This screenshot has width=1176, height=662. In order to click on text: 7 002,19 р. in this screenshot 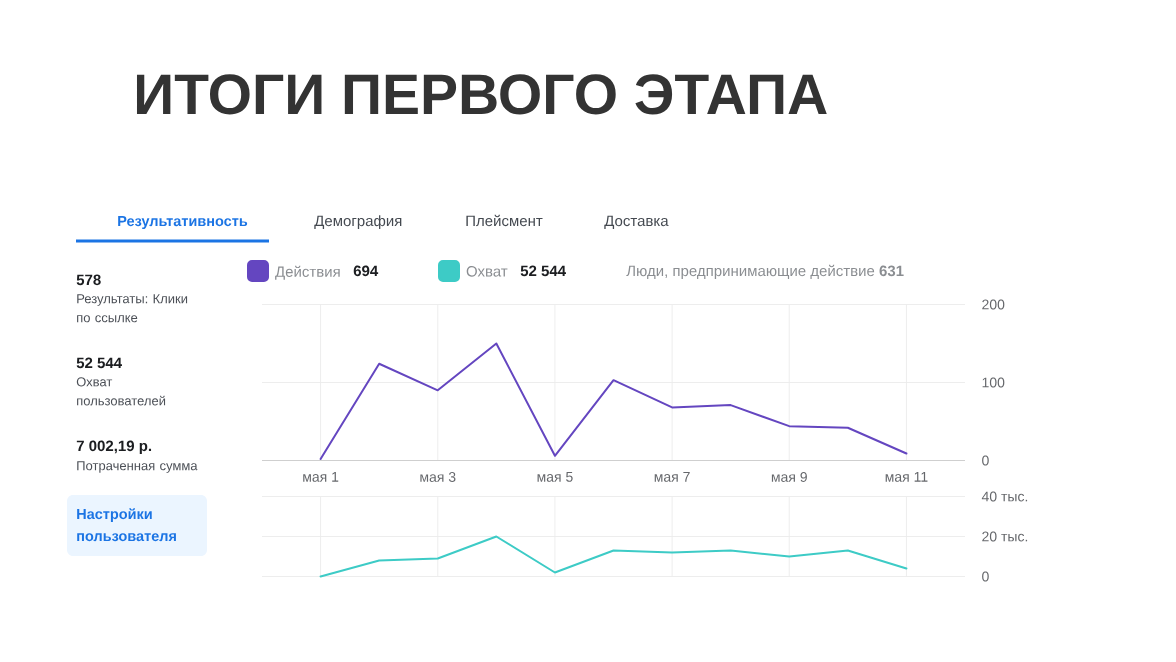, I will do `click(114, 447)`.